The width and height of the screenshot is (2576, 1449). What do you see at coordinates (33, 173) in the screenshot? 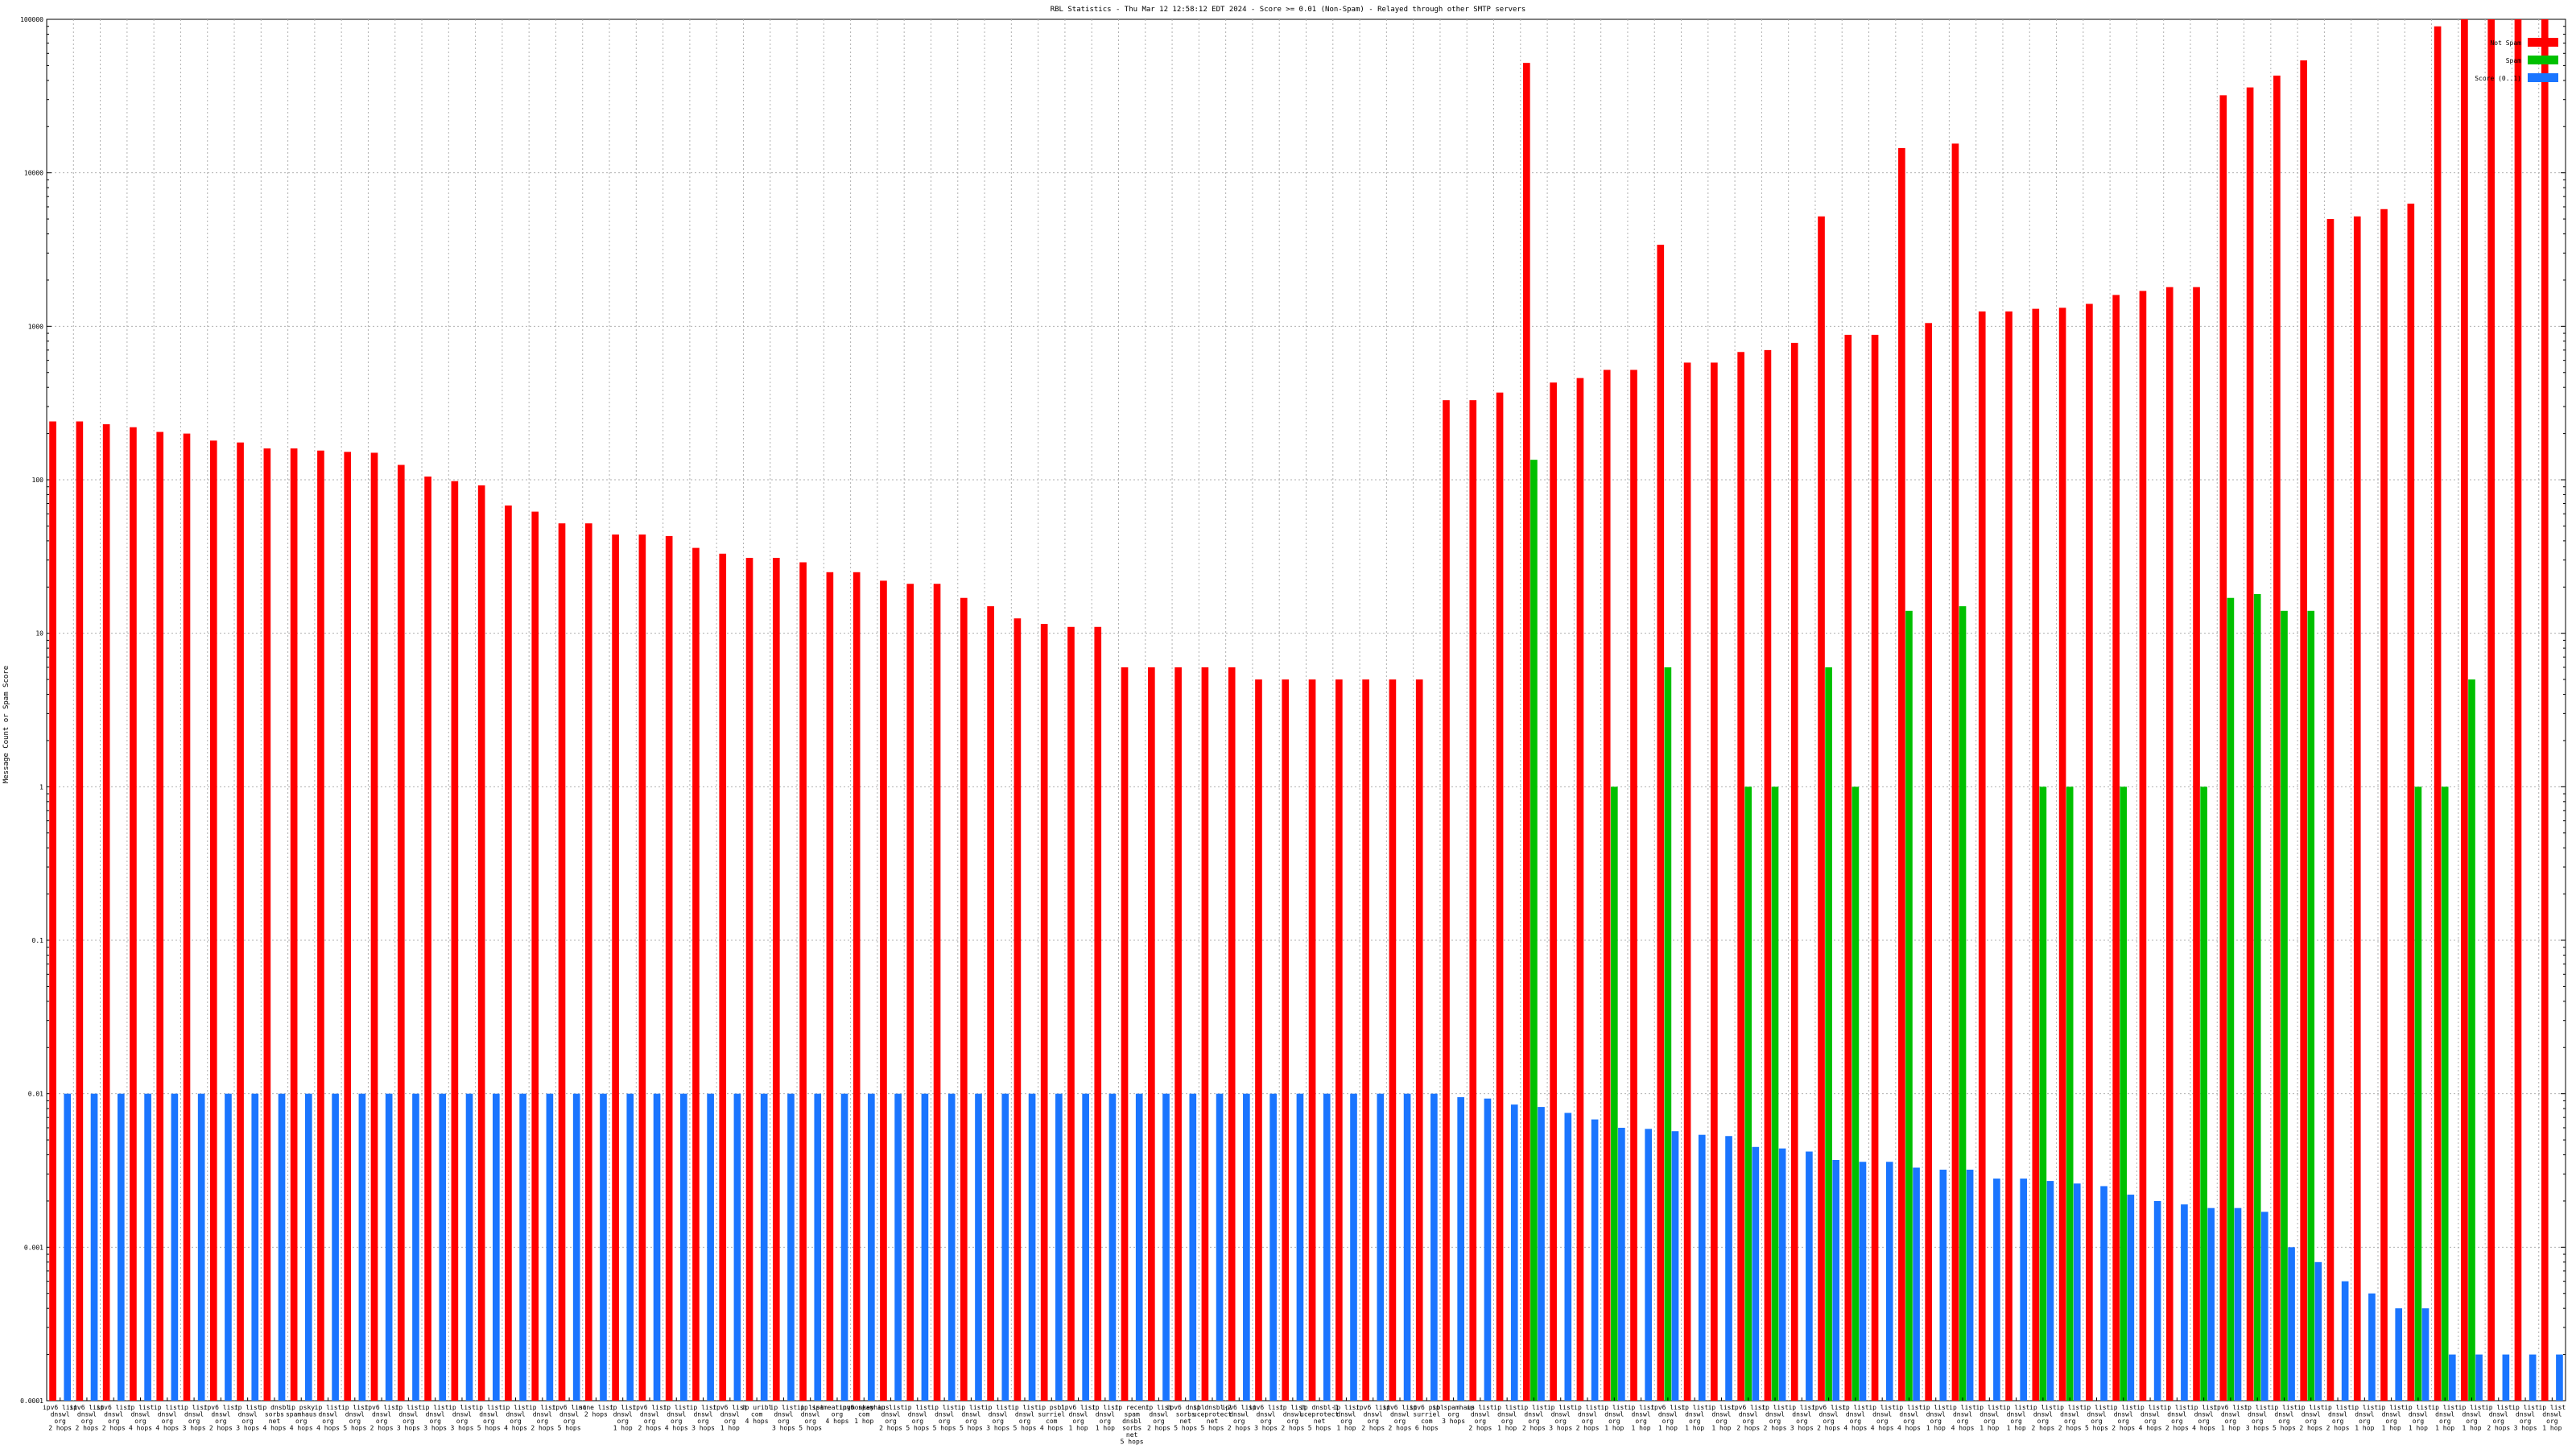
I see `y-tick-label: 10000` at bounding box center [33, 173].